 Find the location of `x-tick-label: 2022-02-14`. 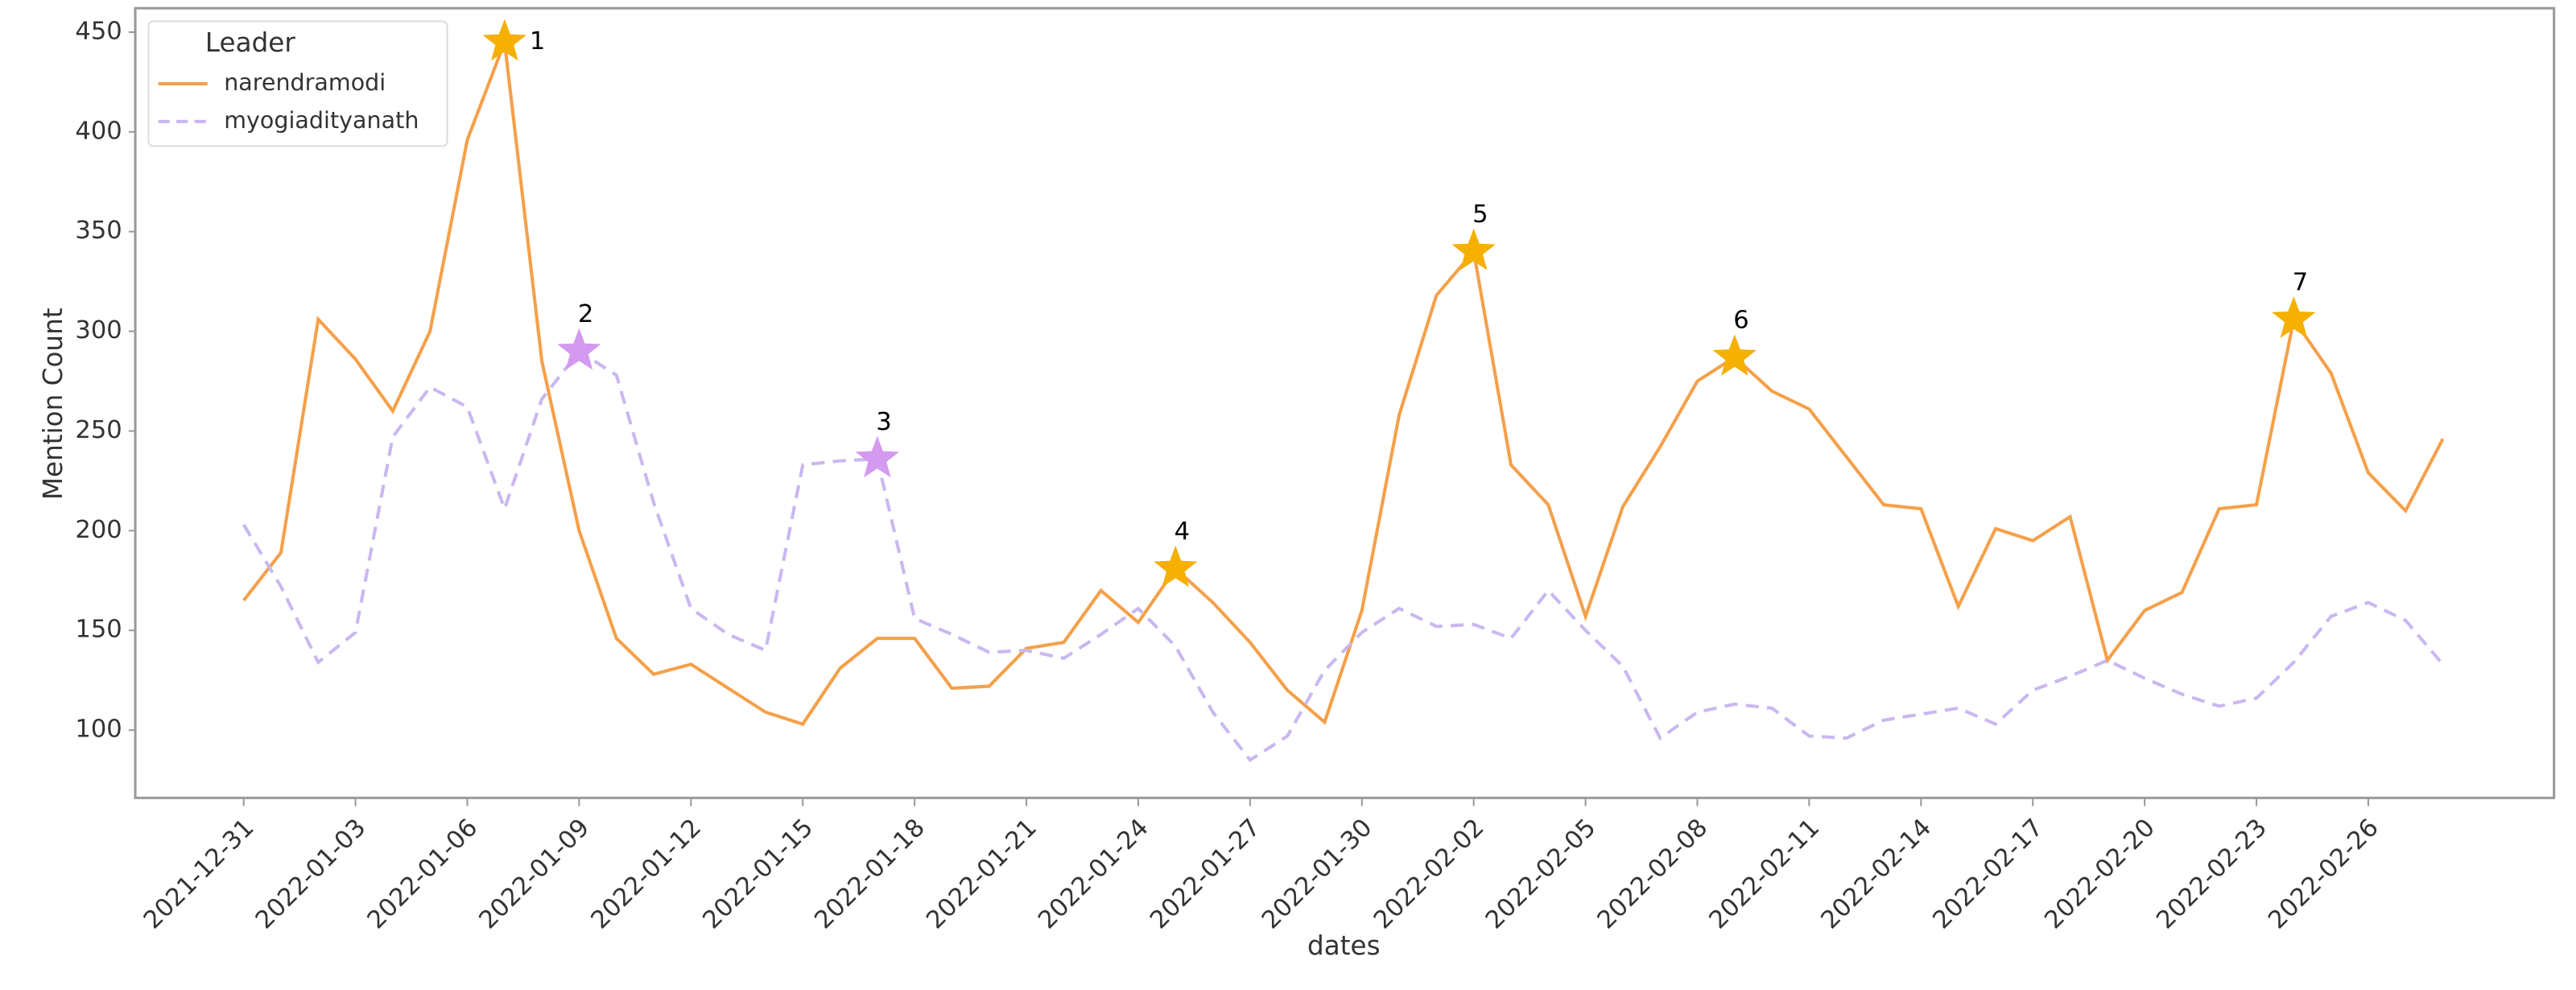

x-tick-label: 2022-02-14 is located at coordinates (1876, 874).